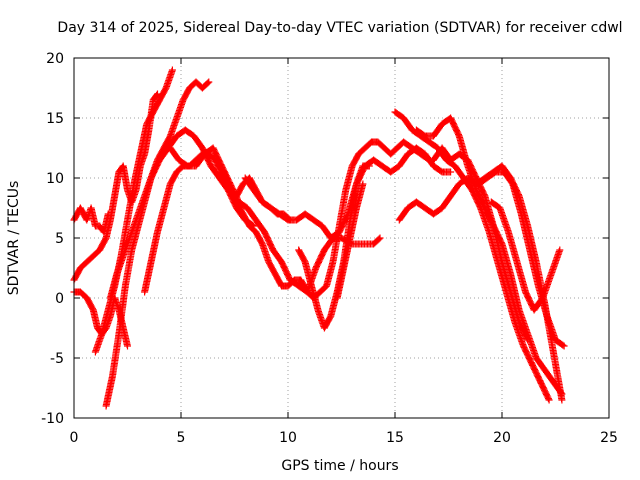 This screenshot has width=640, height=480. I want to click on x-tick-label: 15, so click(395, 438).